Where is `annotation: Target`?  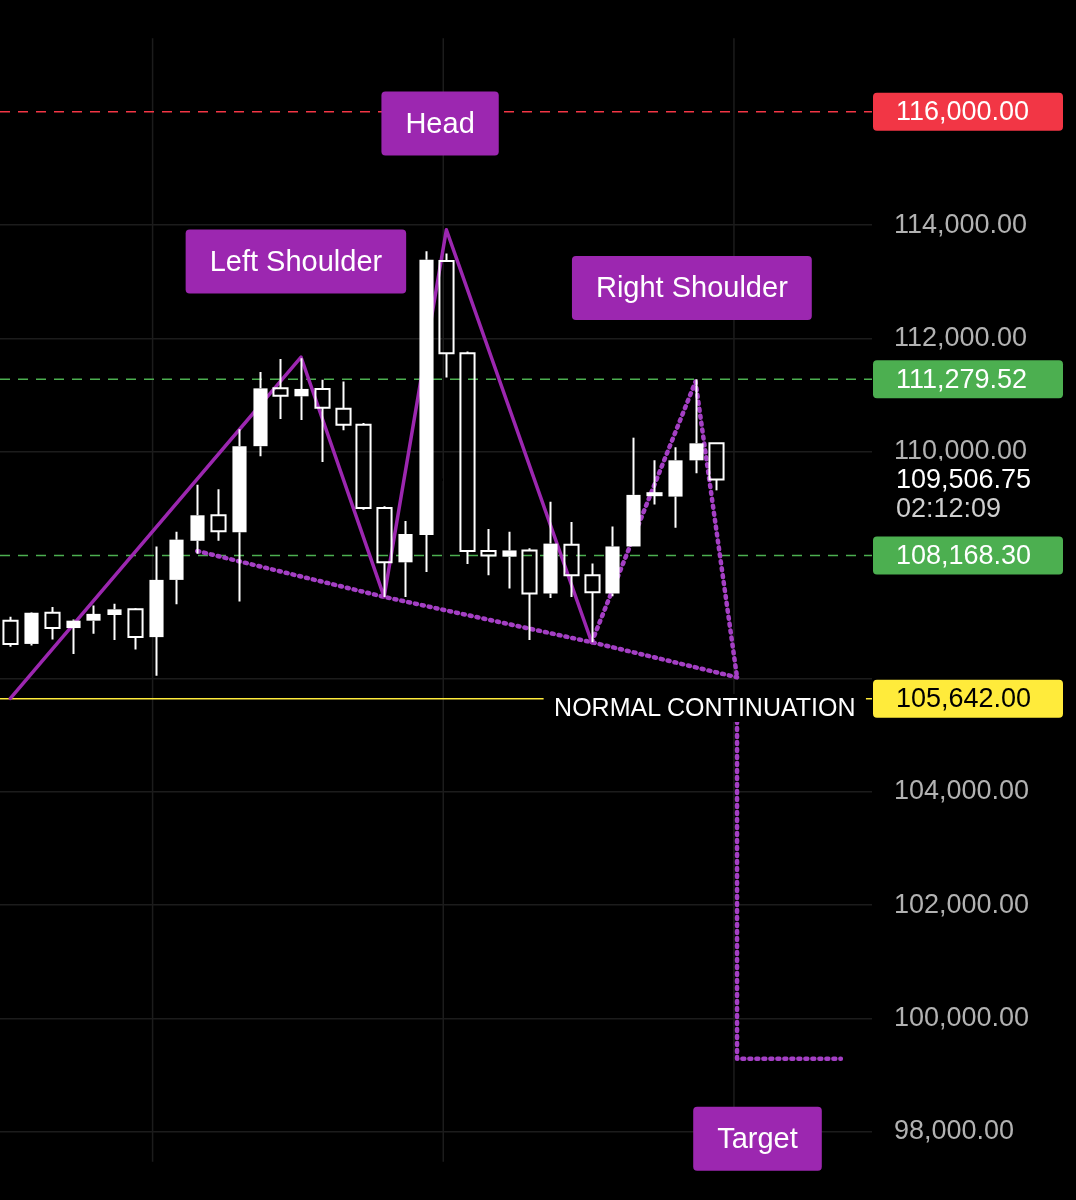 annotation: Target is located at coordinates (757, 1137).